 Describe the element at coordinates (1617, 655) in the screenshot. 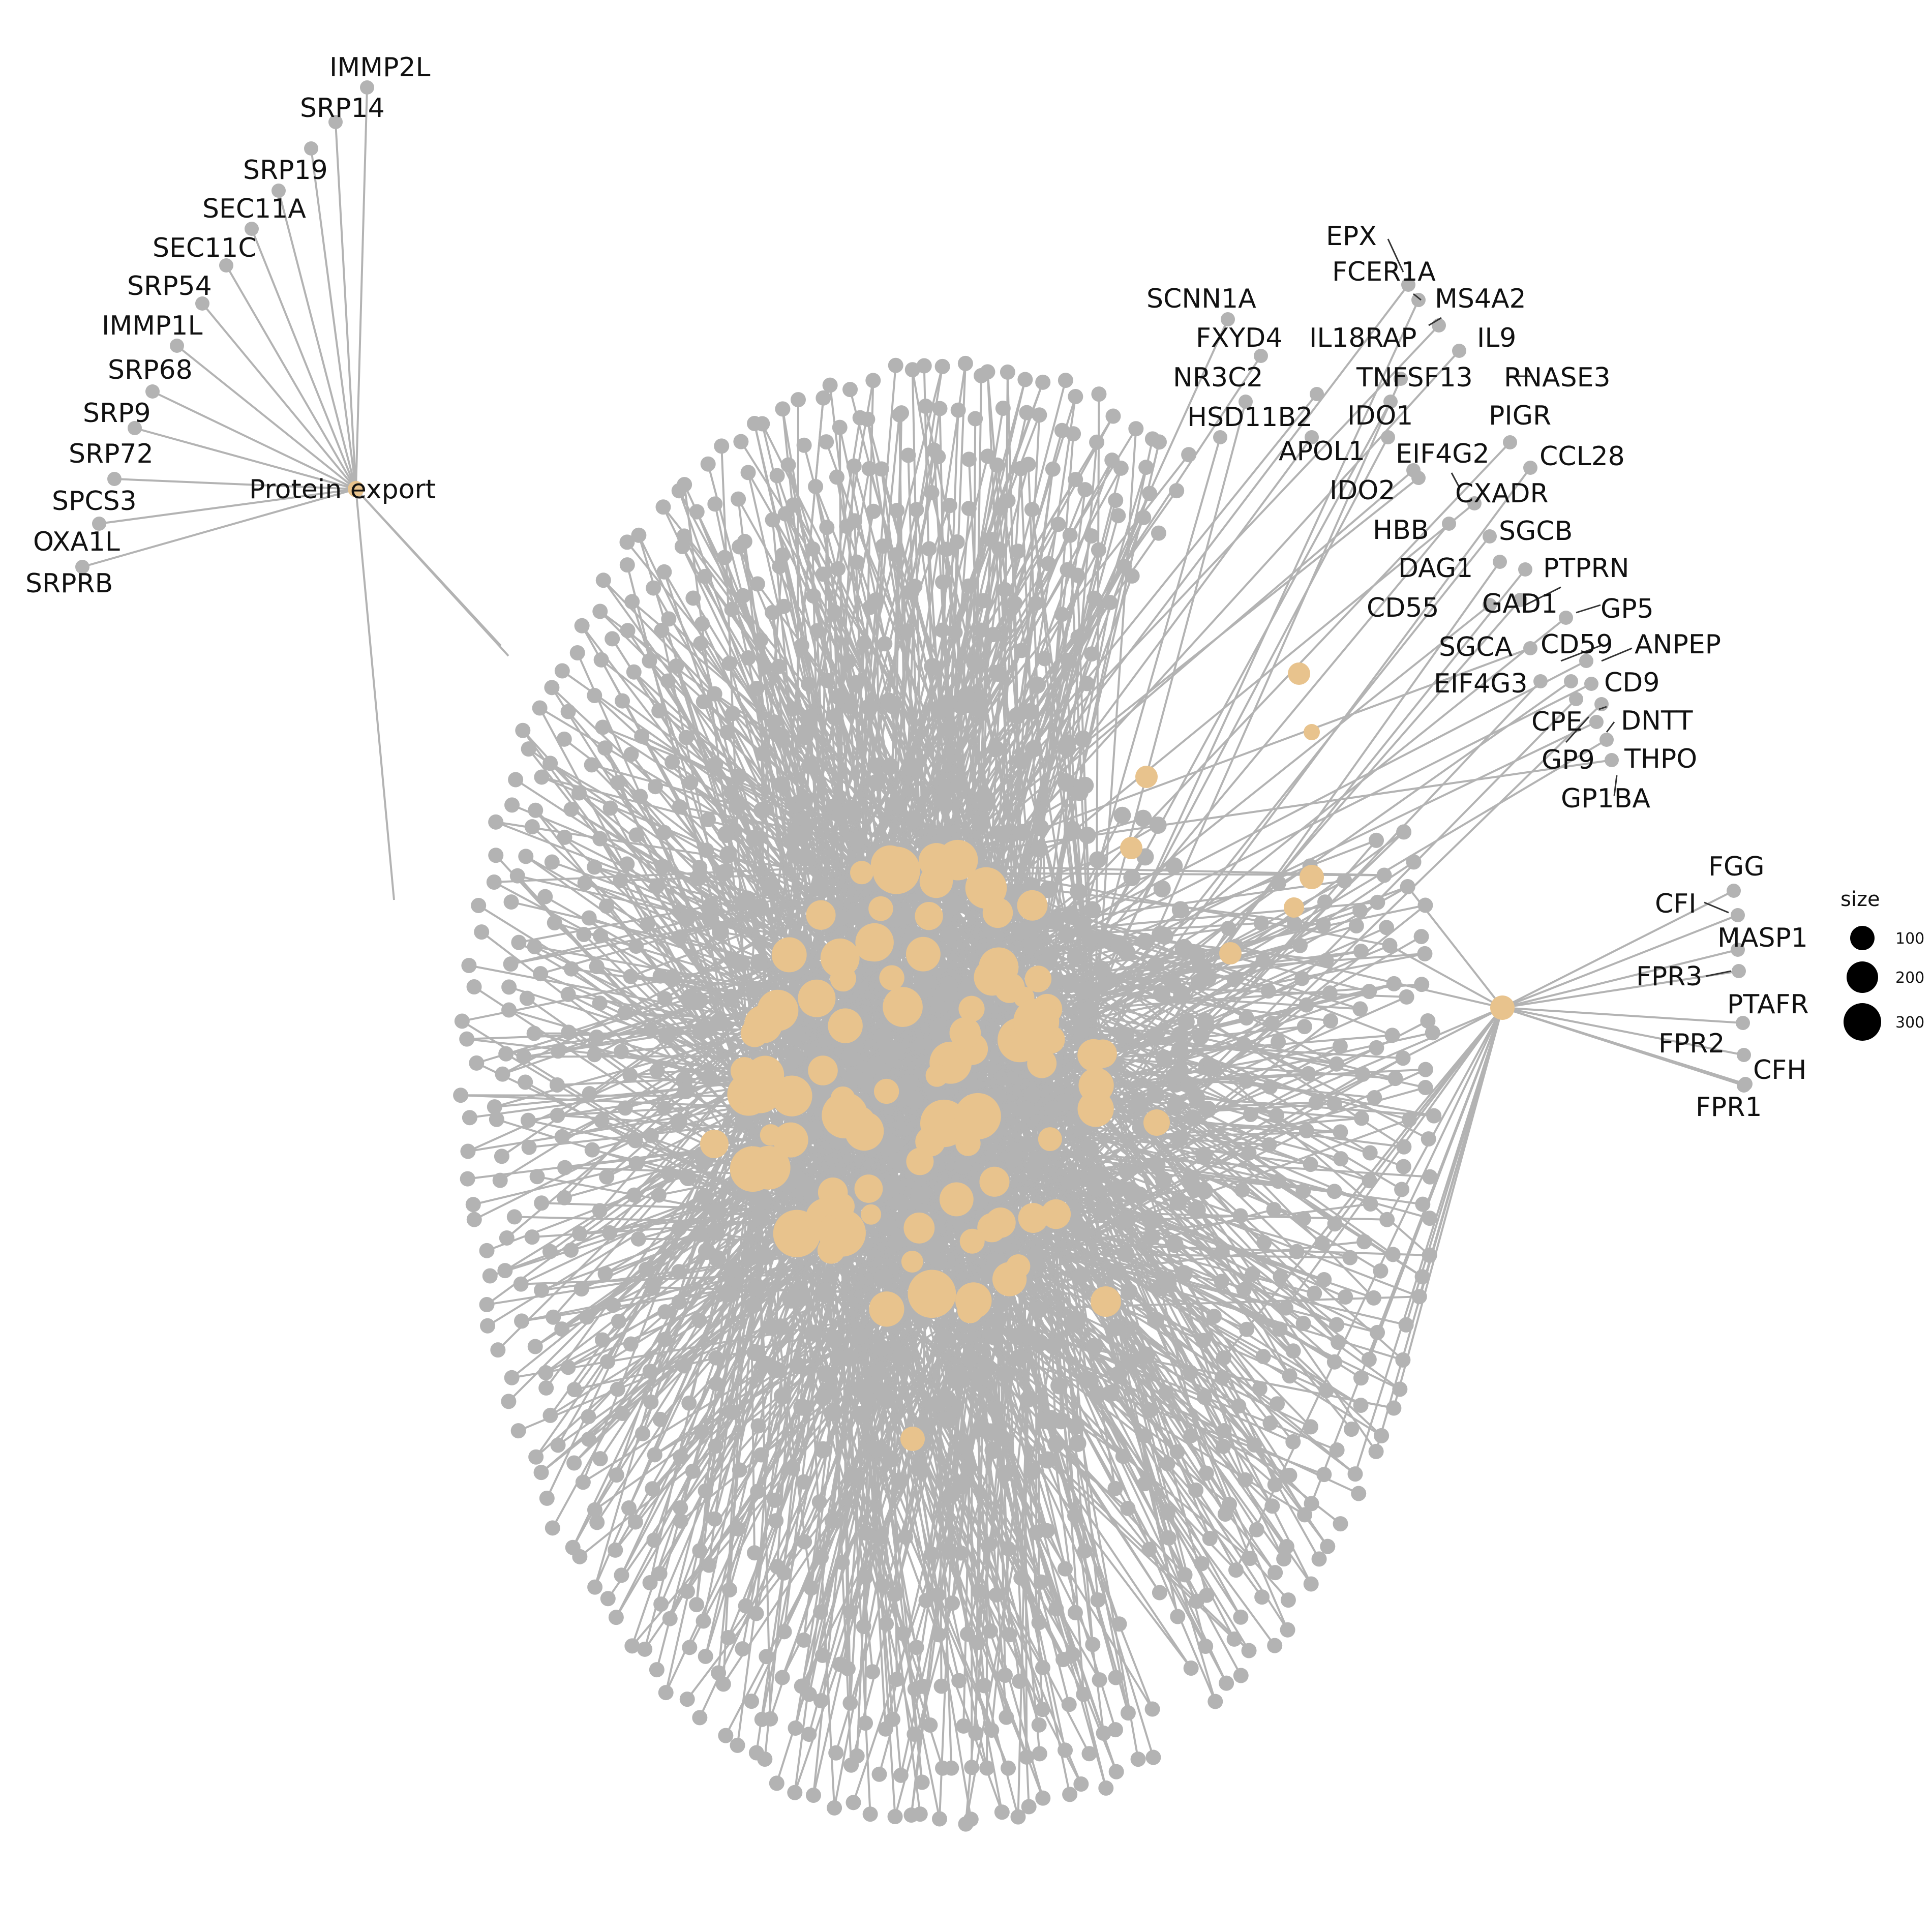

I see `leader-line` at that location.